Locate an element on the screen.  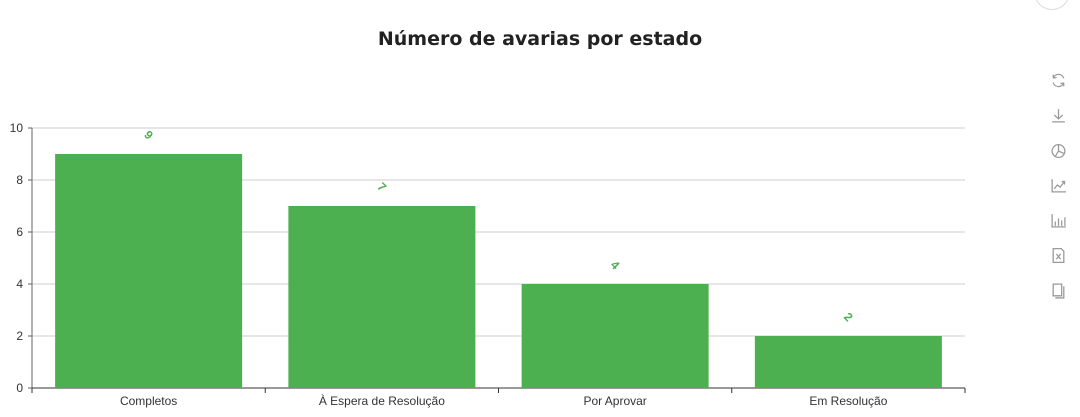
chart-title: Número de avarias por estado is located at coordinates (540, 39).